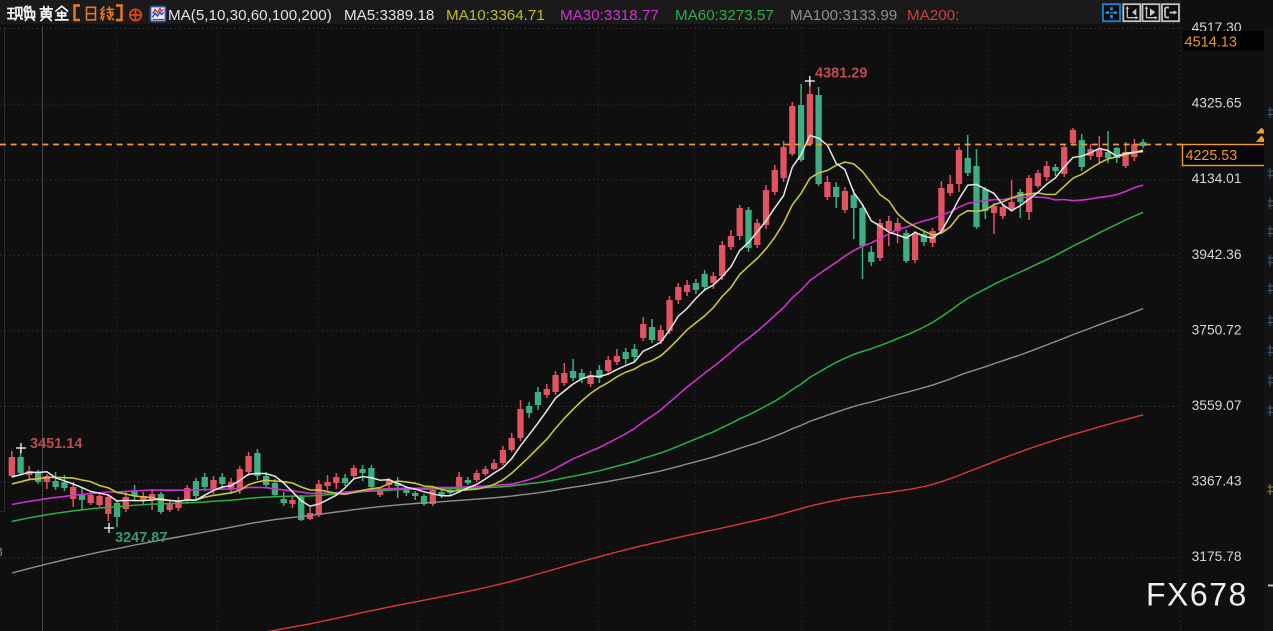 The height and width of the screenshot is (631, 1273). Describe the element at coordinates (724, 15) in the screenshot. I see `svg-text: MA60:3273.57` at that location.